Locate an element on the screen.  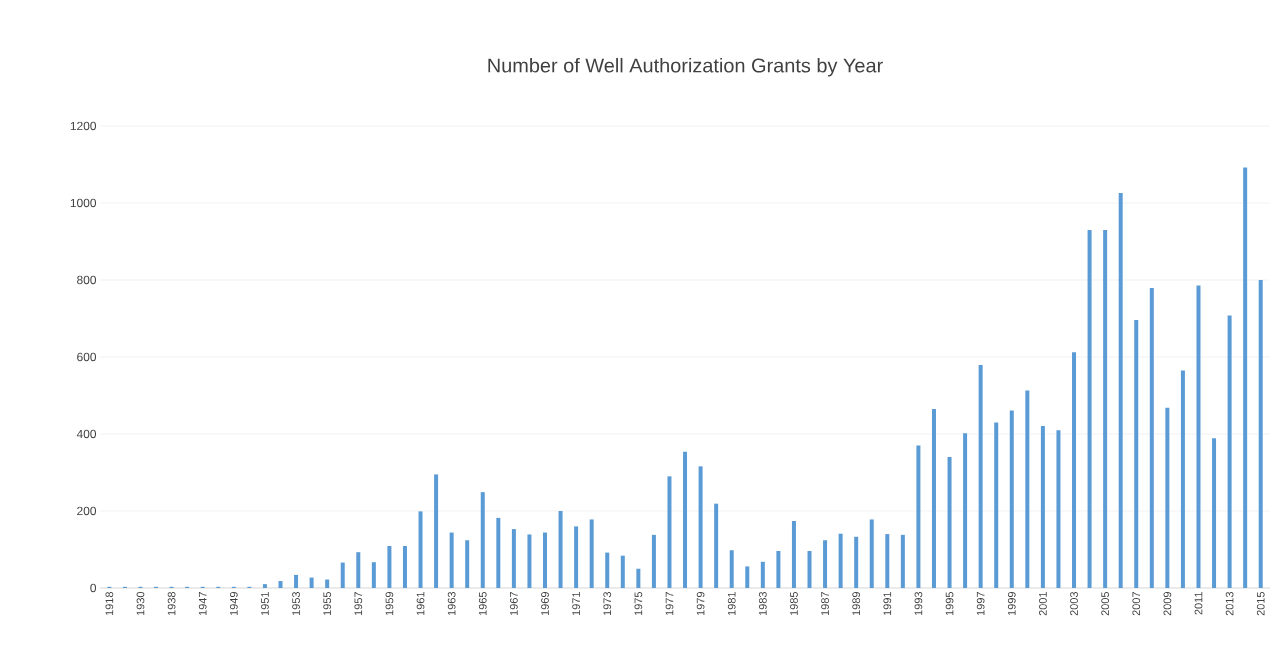
x-tick-label: 1985 is located at coordinates (794, 603).